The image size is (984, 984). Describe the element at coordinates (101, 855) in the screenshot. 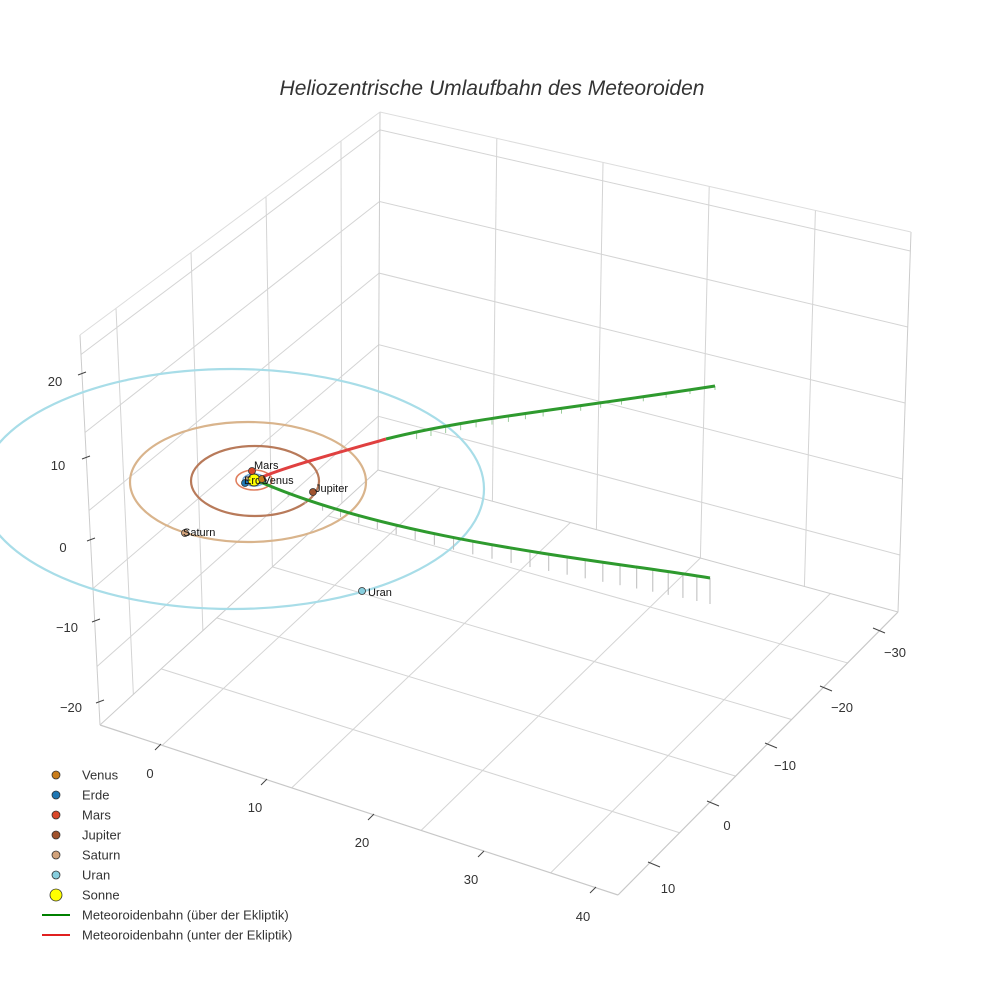

I see `legend-label-4: Saturn` at that location.